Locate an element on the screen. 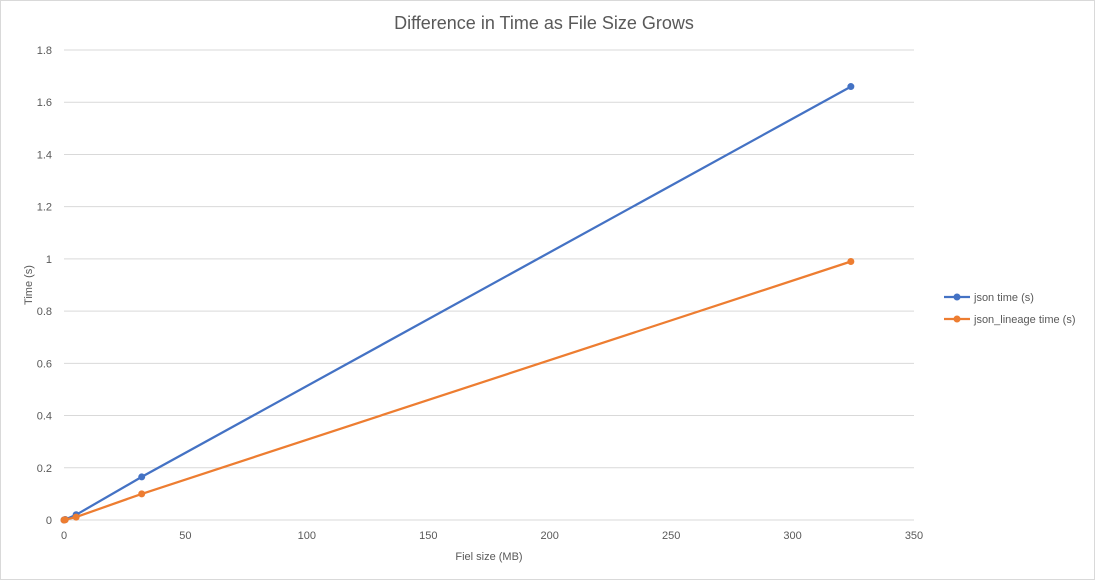 The width and height of the screenshot is (1095, 585). y-tick-label: 1 is located at coordinates (49, 260).